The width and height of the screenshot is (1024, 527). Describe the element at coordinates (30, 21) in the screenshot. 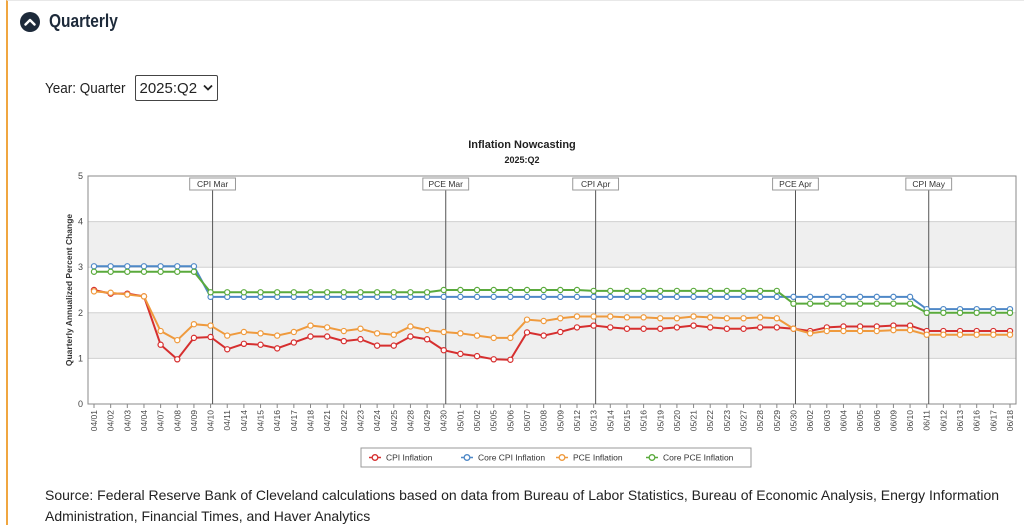

I see `chevron-up-icon` at that location.